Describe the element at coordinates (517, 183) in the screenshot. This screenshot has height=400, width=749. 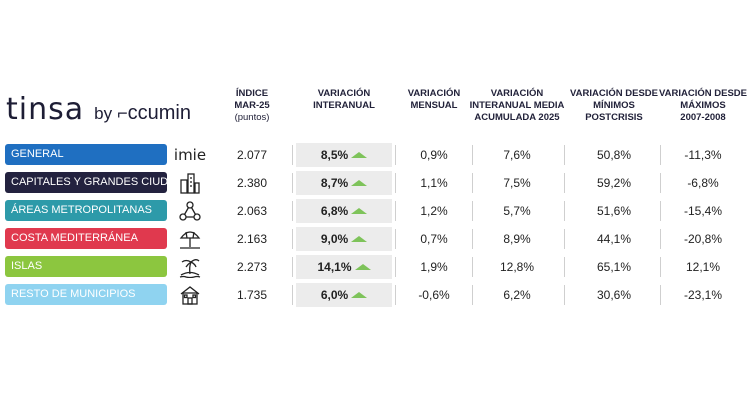
I see `cell-var-acumulada: 7,5%` at that location.